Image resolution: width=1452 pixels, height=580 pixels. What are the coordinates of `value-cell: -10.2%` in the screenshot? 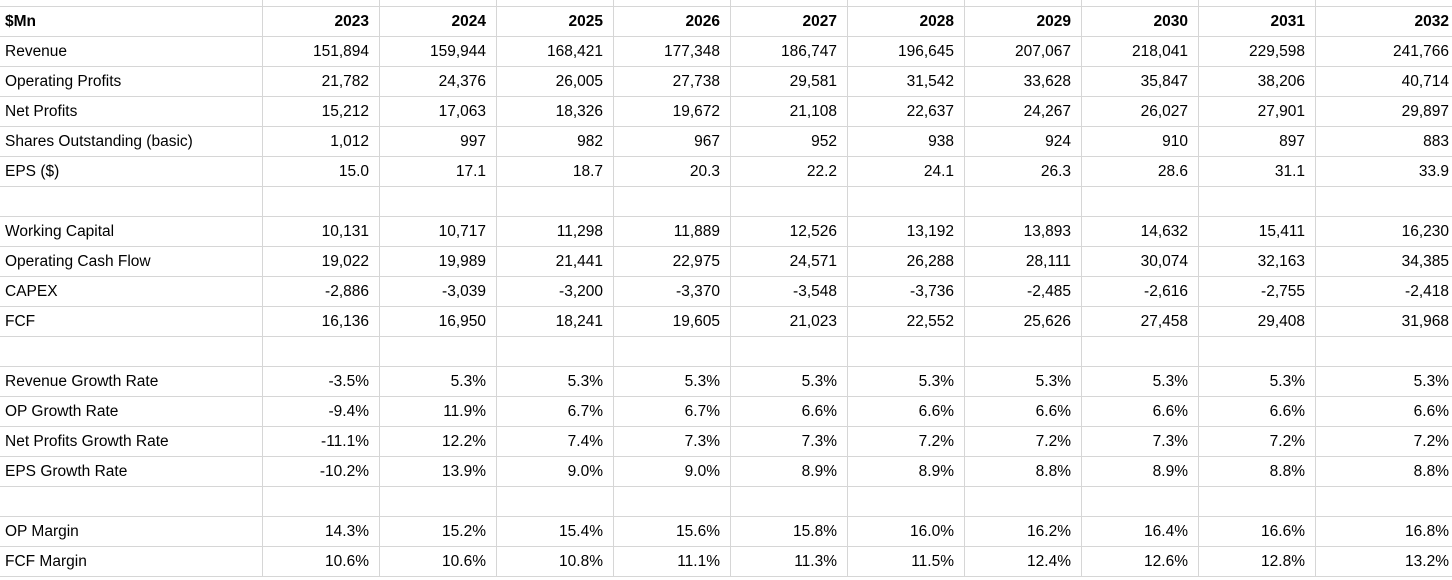 It's located at (321, 471).